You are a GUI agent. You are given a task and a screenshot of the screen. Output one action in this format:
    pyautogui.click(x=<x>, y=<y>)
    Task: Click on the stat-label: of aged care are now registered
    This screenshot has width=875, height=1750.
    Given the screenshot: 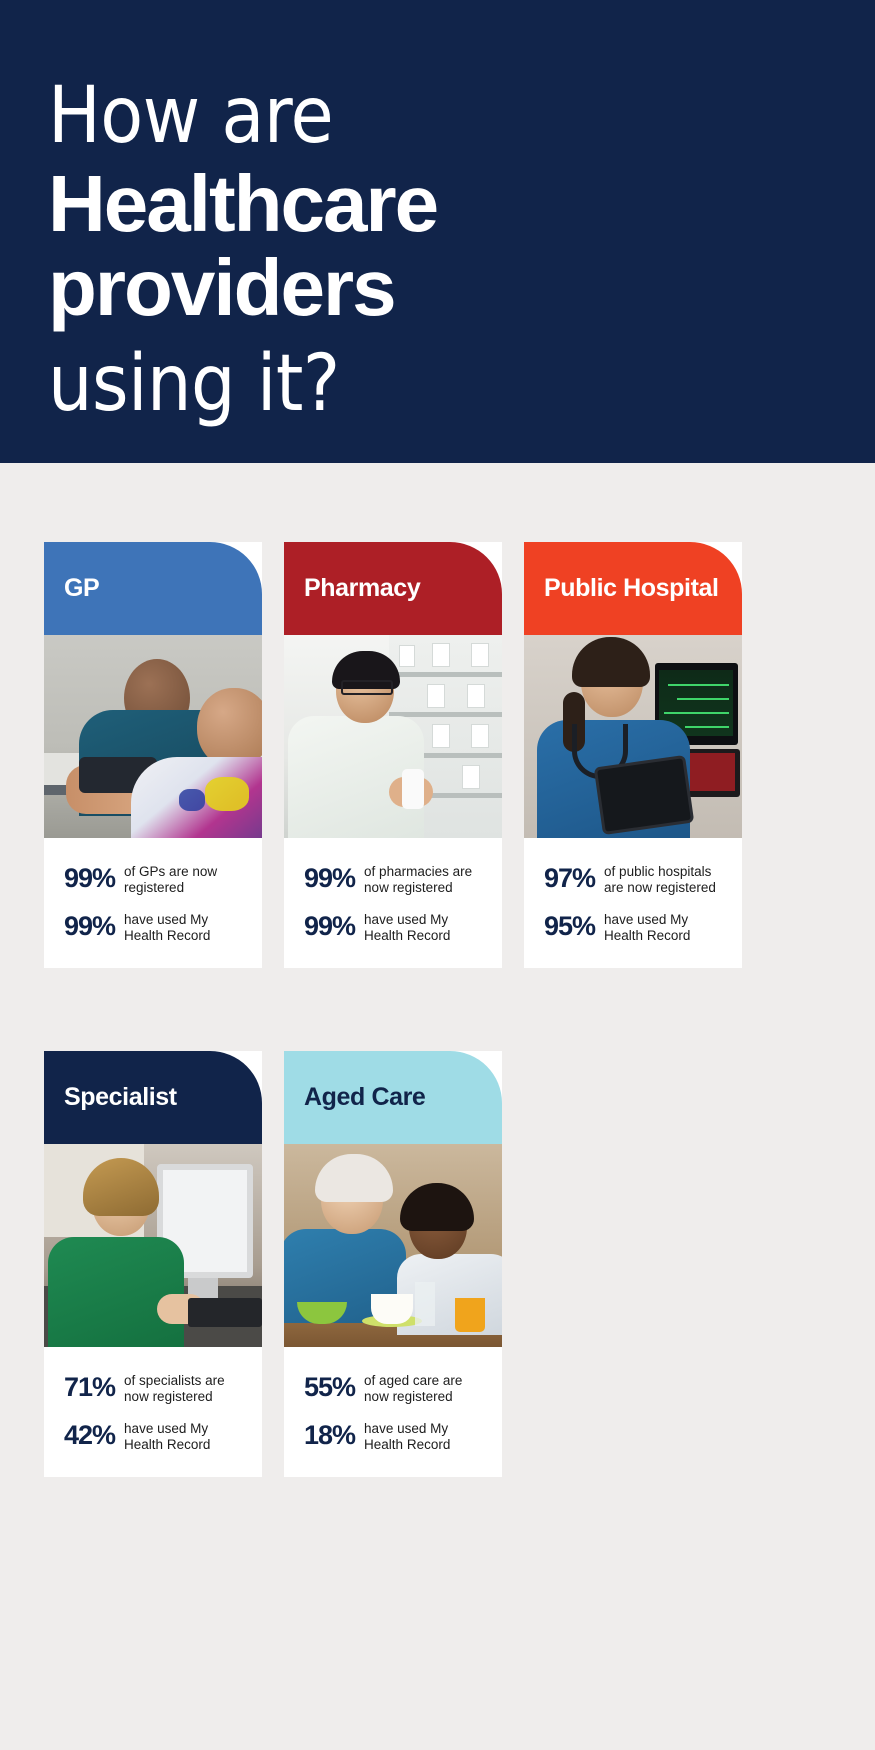 What is the action you would take?
    pyautogui.click(x=413, y=1388)
    